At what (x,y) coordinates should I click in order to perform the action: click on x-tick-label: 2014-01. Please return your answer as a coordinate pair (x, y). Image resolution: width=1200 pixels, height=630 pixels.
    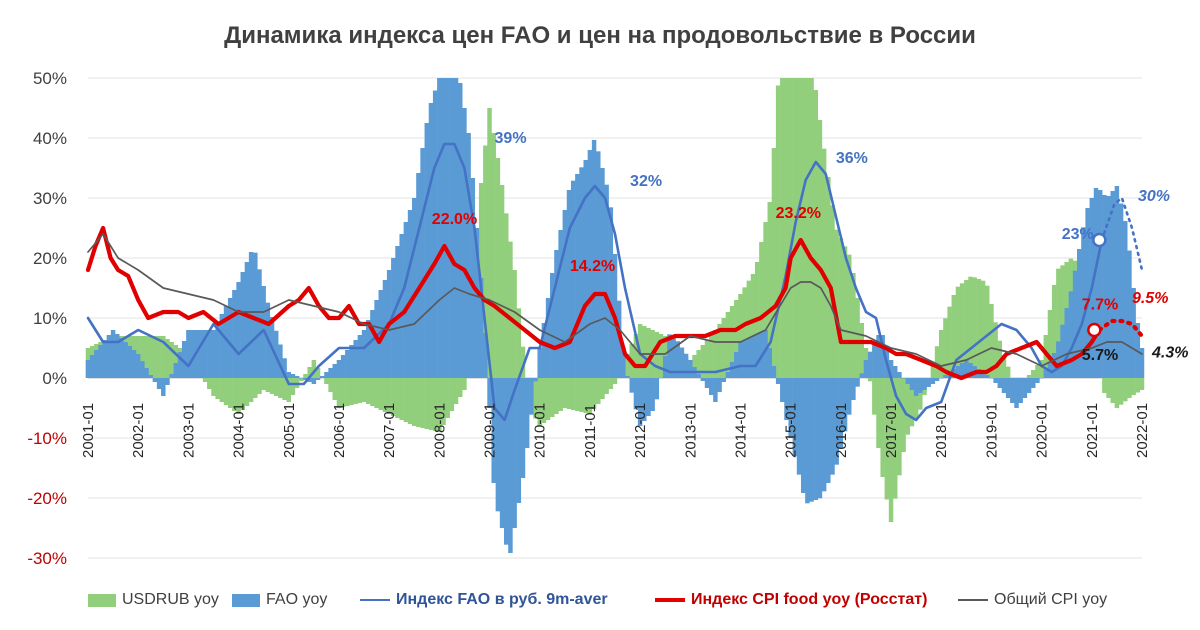
    Looking at the image, I should click on (740, 430).